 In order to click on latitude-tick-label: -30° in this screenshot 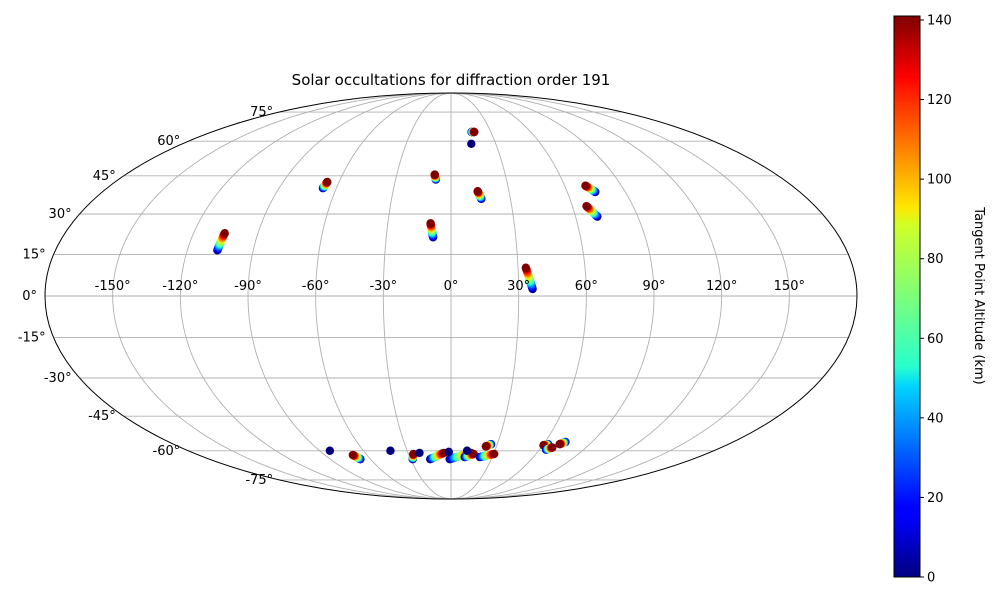, I will do `click(58, 378)`.